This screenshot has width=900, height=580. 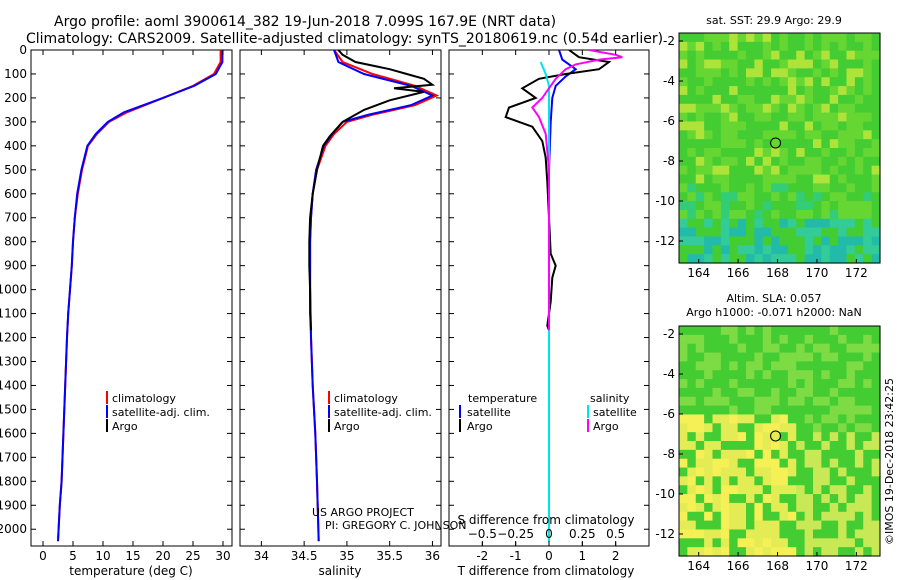 I want to click on map-y-tick-label: -2, so click(x=669, y=334).